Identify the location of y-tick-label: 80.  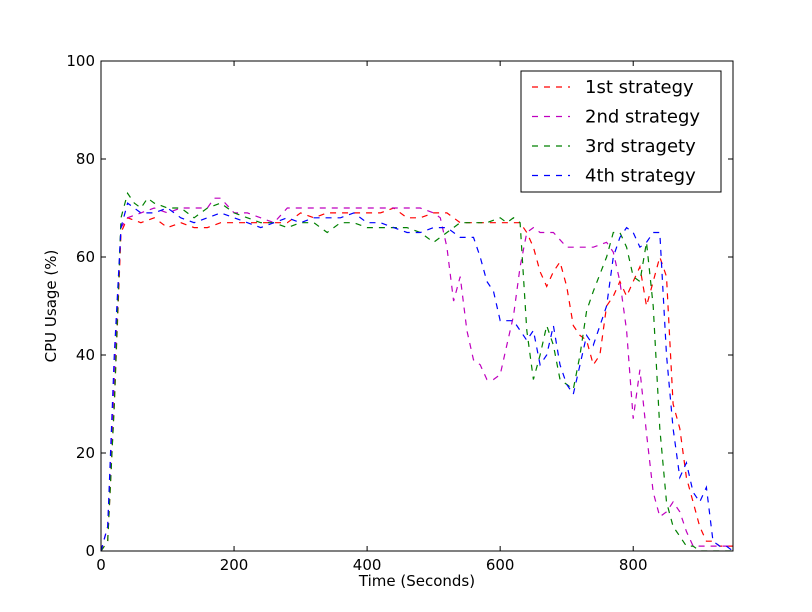
(85, 159).